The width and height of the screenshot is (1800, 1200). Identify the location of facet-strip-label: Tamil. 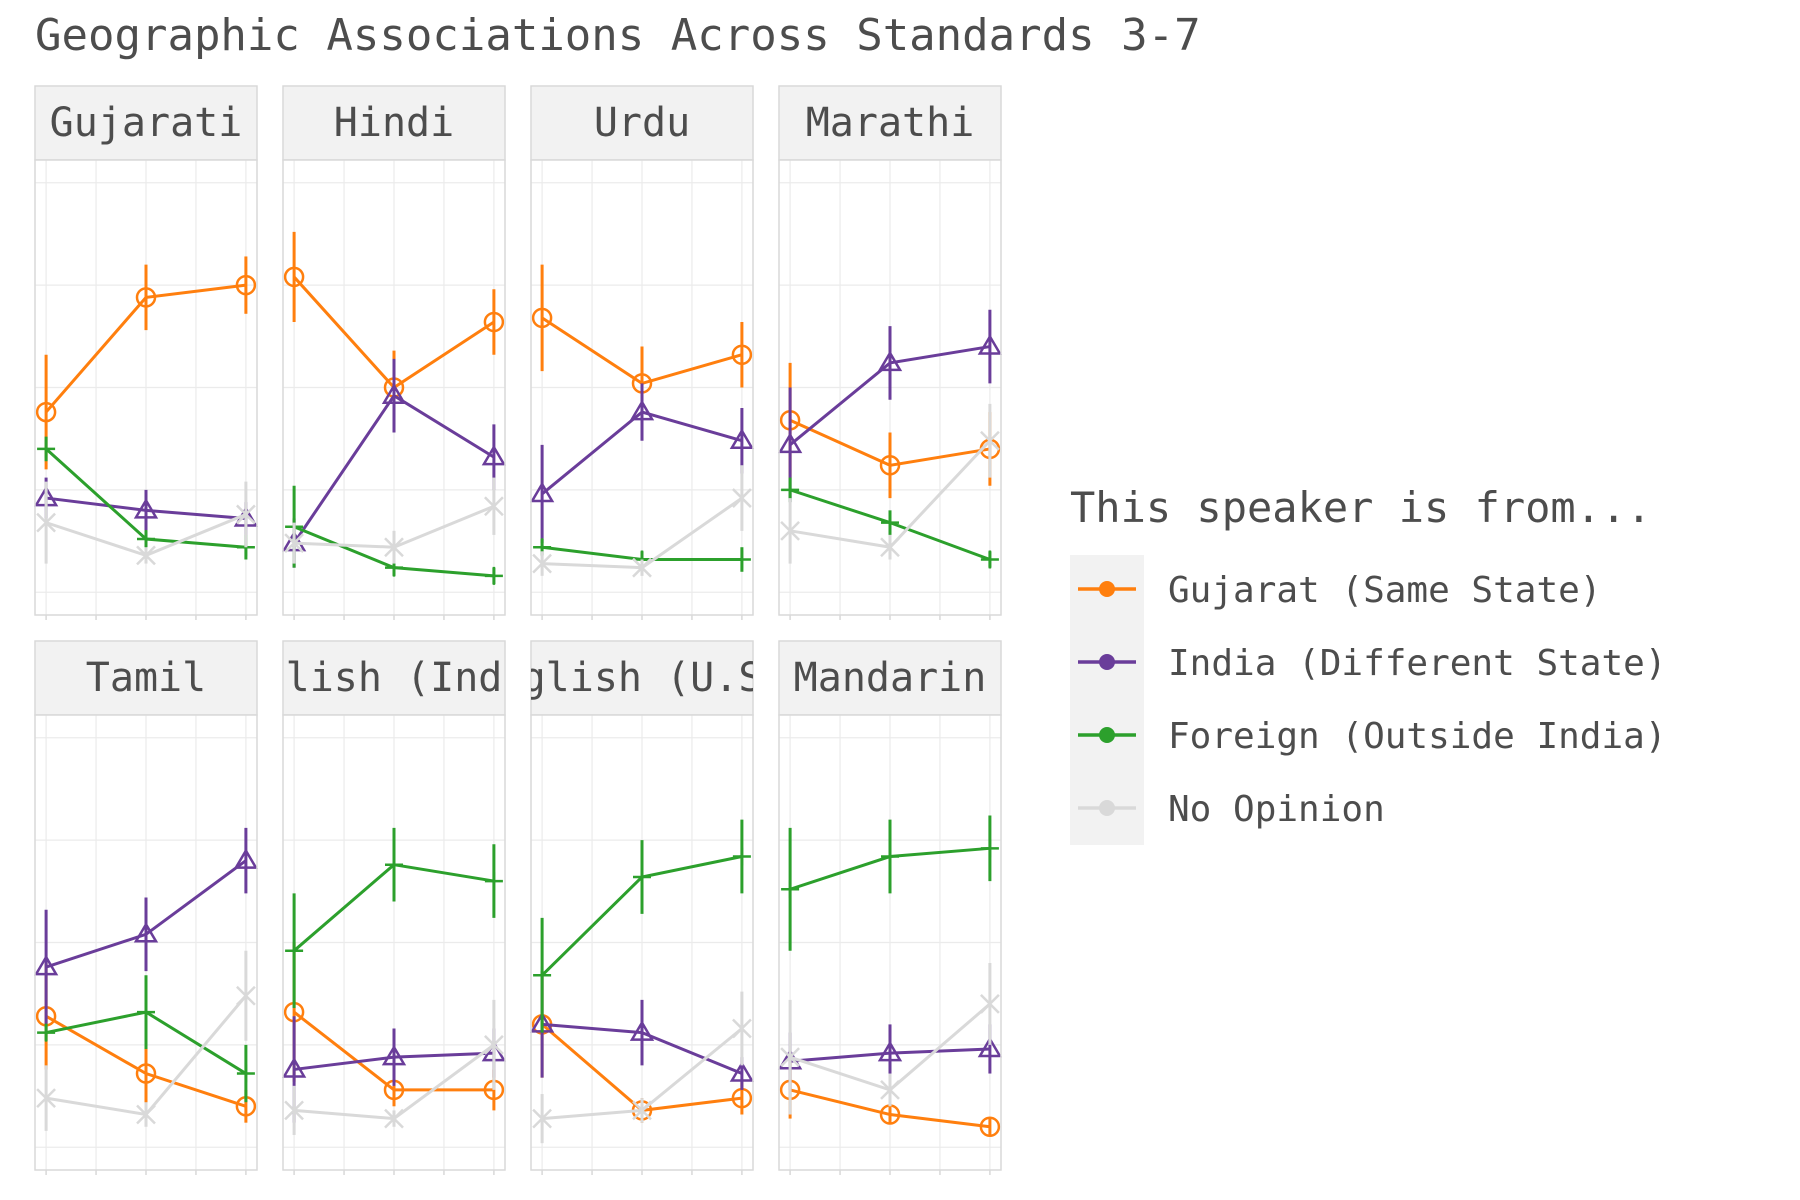
(146, 678).